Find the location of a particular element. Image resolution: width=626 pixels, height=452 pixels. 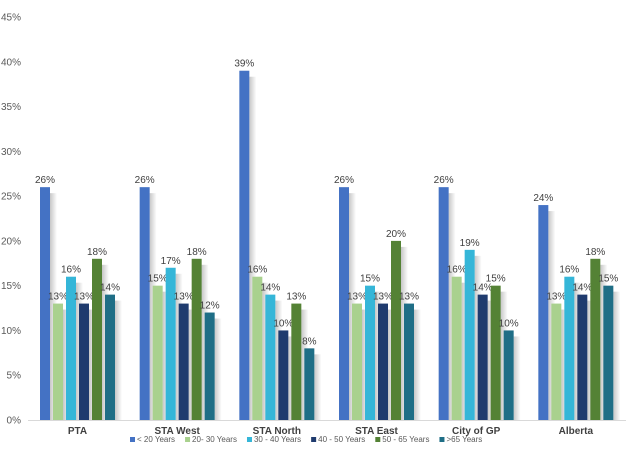

data-label: 17% is located at coordinates (171, 261).